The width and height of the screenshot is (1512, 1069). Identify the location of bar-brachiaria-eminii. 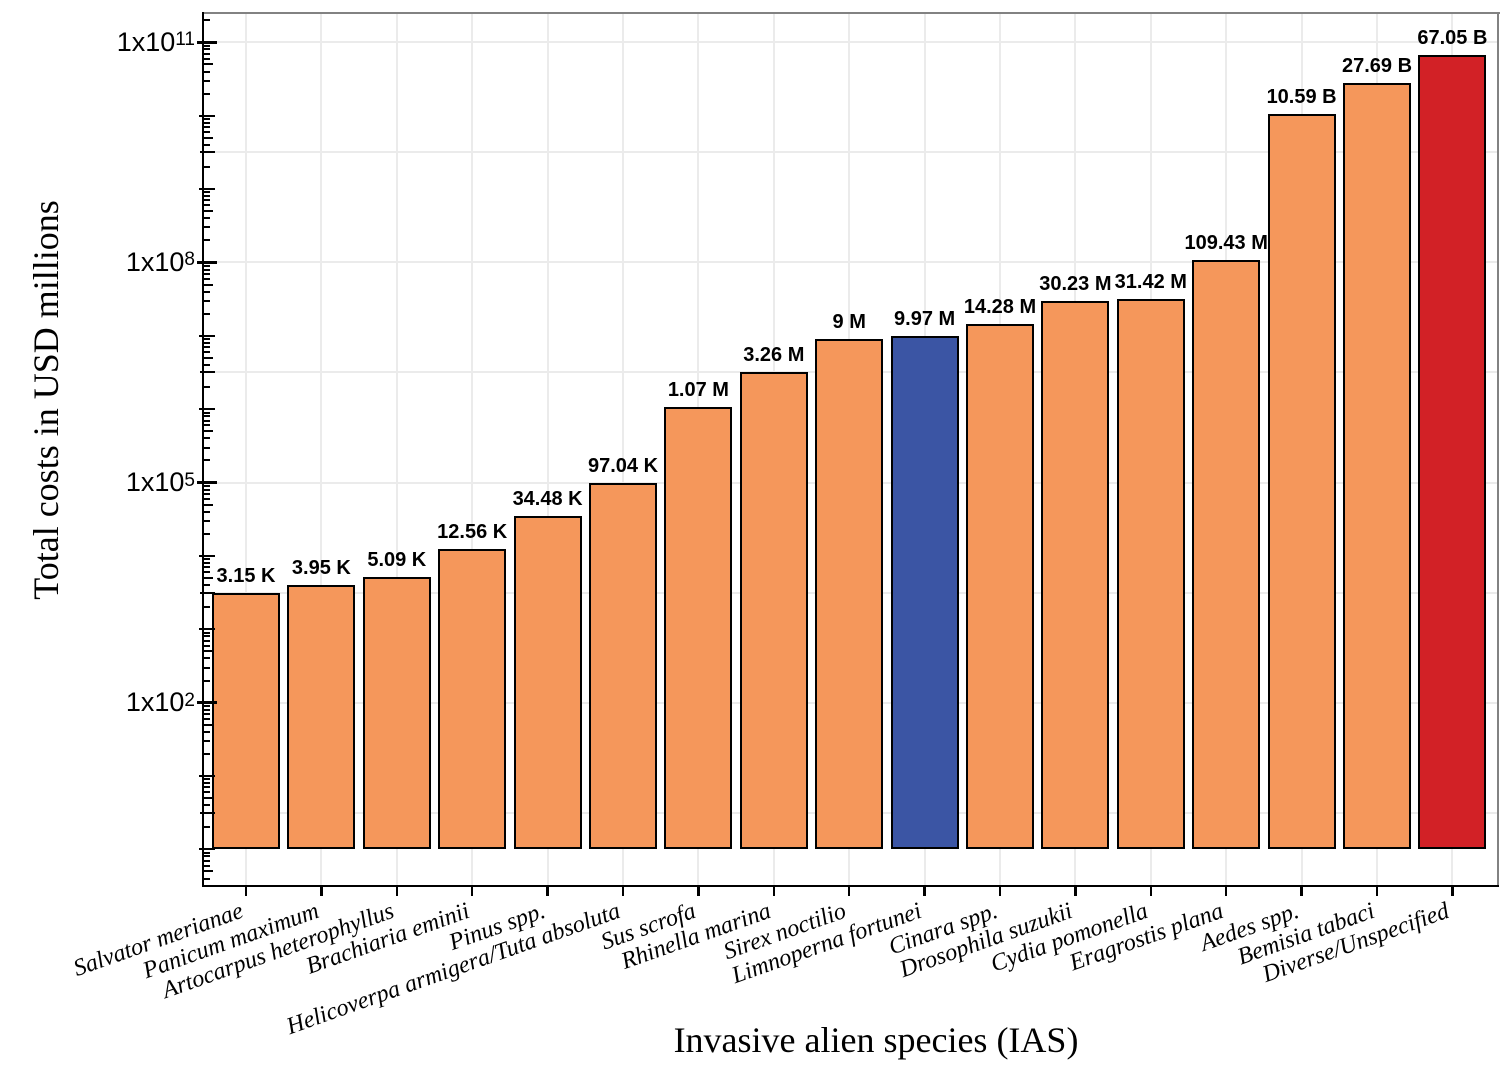
(472, 699).